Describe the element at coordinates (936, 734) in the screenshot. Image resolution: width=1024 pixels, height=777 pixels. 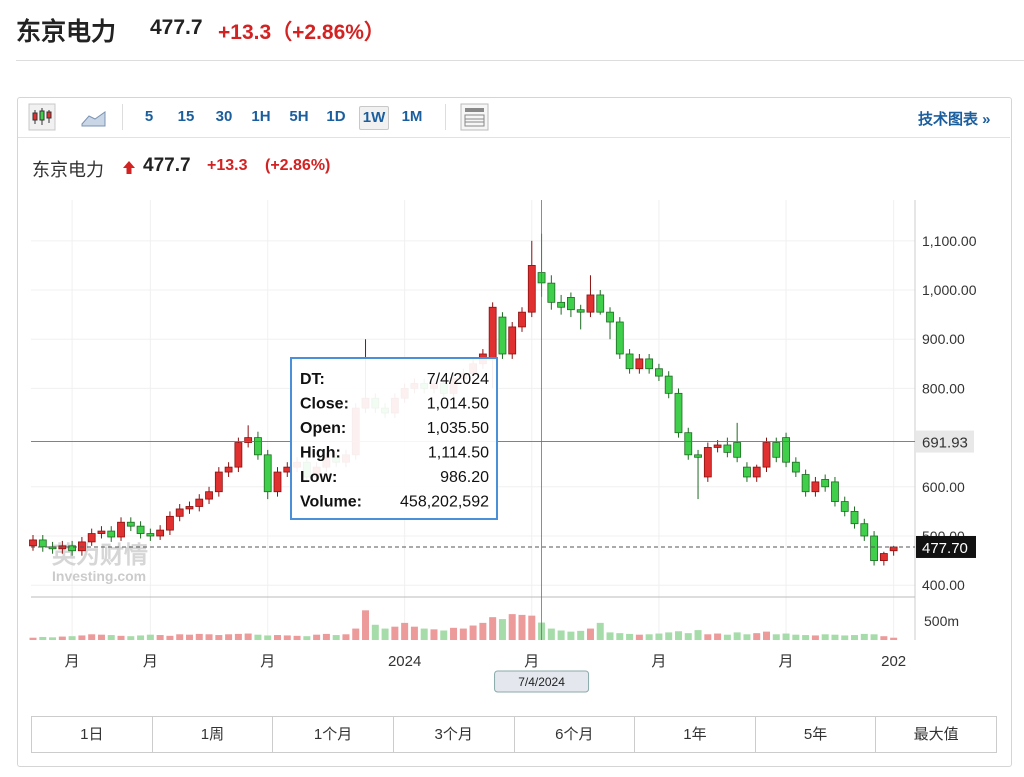
I see `range-button: 最大值` at that location.